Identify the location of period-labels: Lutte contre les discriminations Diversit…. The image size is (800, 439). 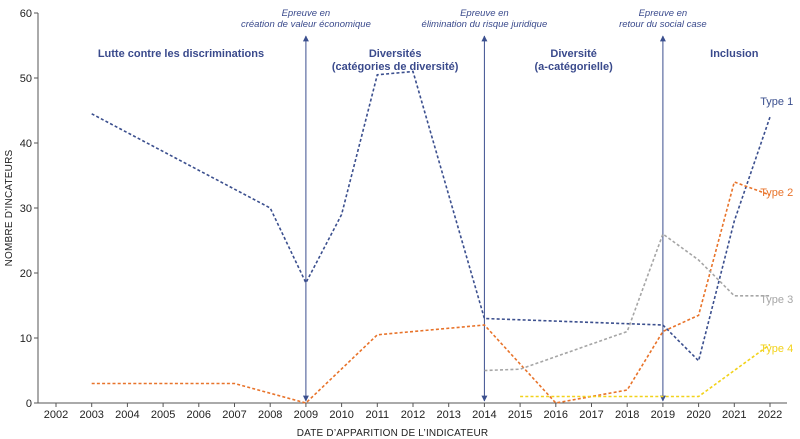
(428, 60).